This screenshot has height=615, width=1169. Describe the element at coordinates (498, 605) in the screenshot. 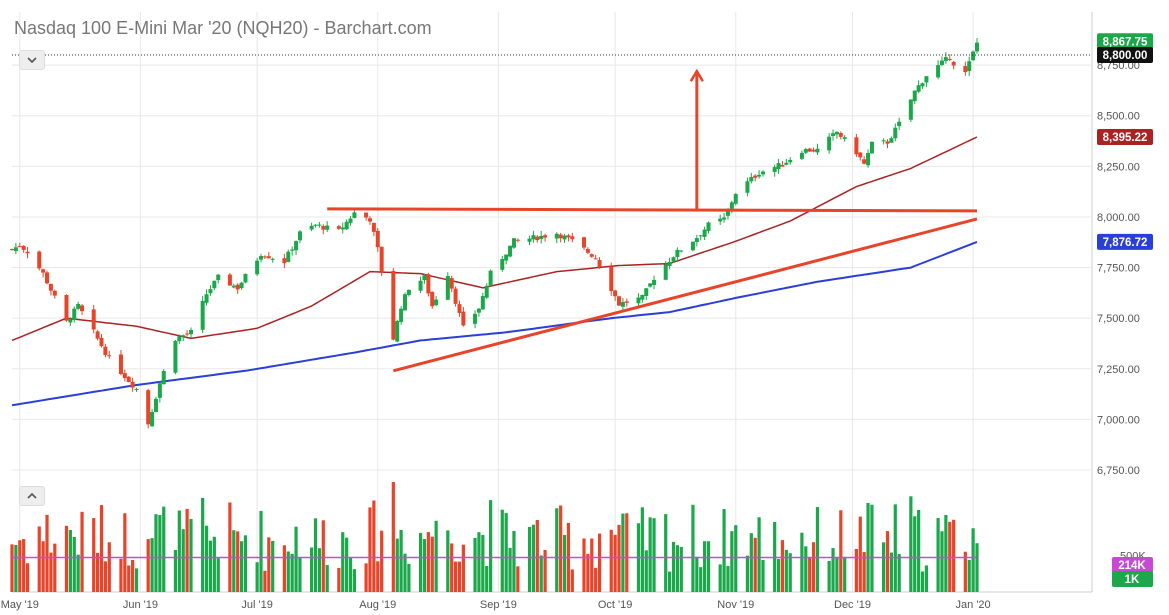

I see `x-tick-label: Sep '19` at that location.